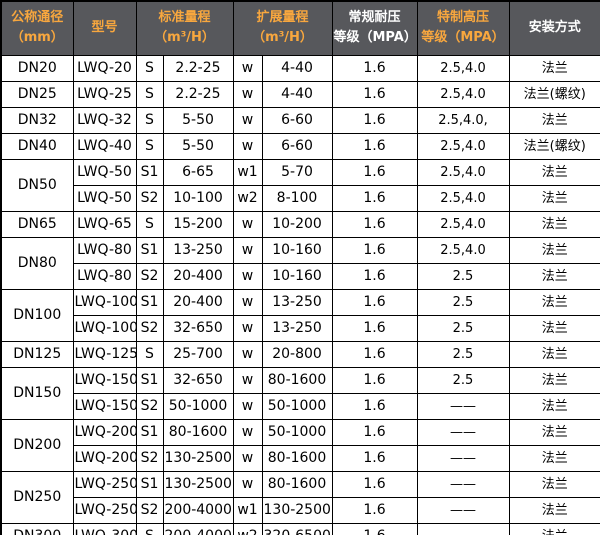 This screenshot has height=535, width=600. What do you see at coordinates (104, 94) in the screenshot?
I see `cell-model: LWQ-25` at bounding box center [104, 94].